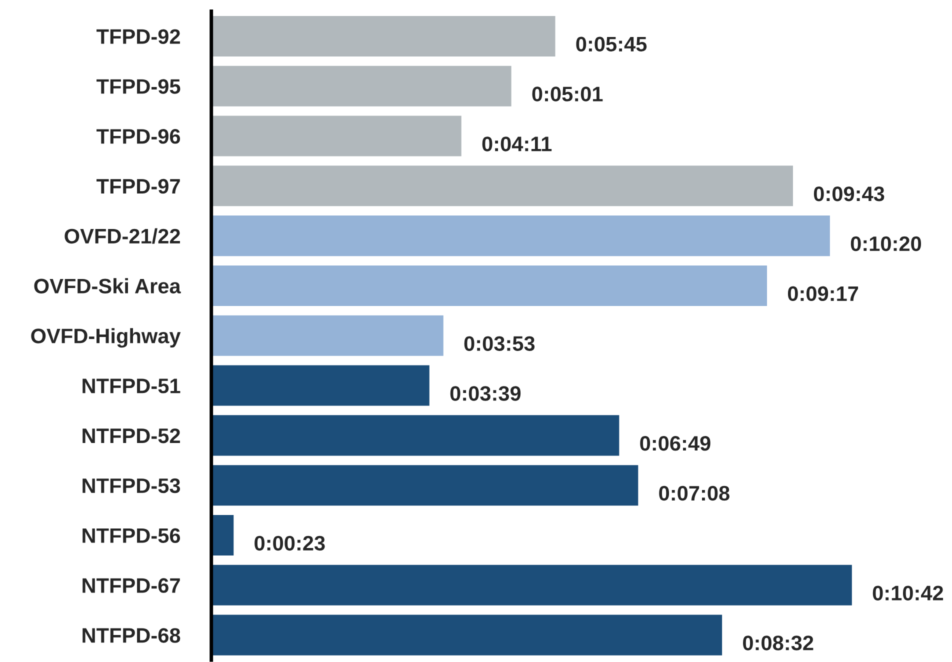  Describe the element at coordinates (131, 436) in the screenshot. I see `y-tick-label: NTFPD-52` at that location.